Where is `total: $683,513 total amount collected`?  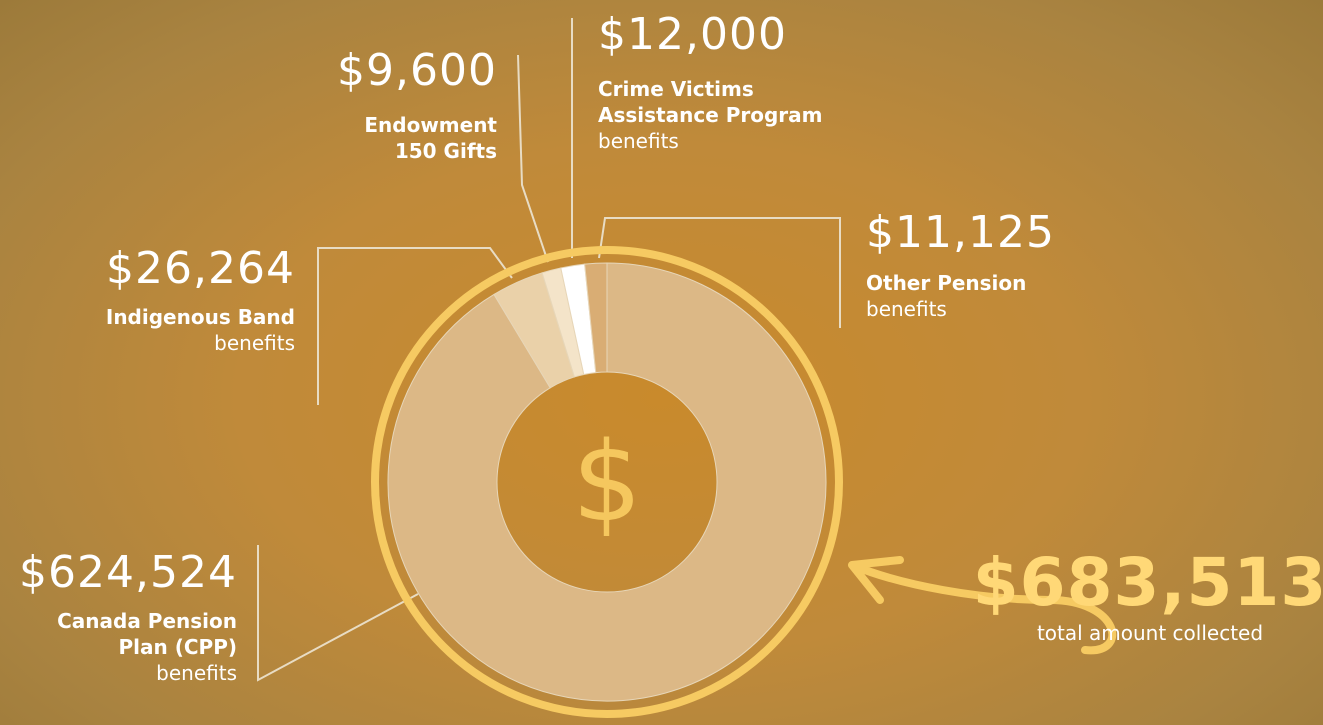 total: $683,513 total amount collected is located at coordinates (1141, 595).